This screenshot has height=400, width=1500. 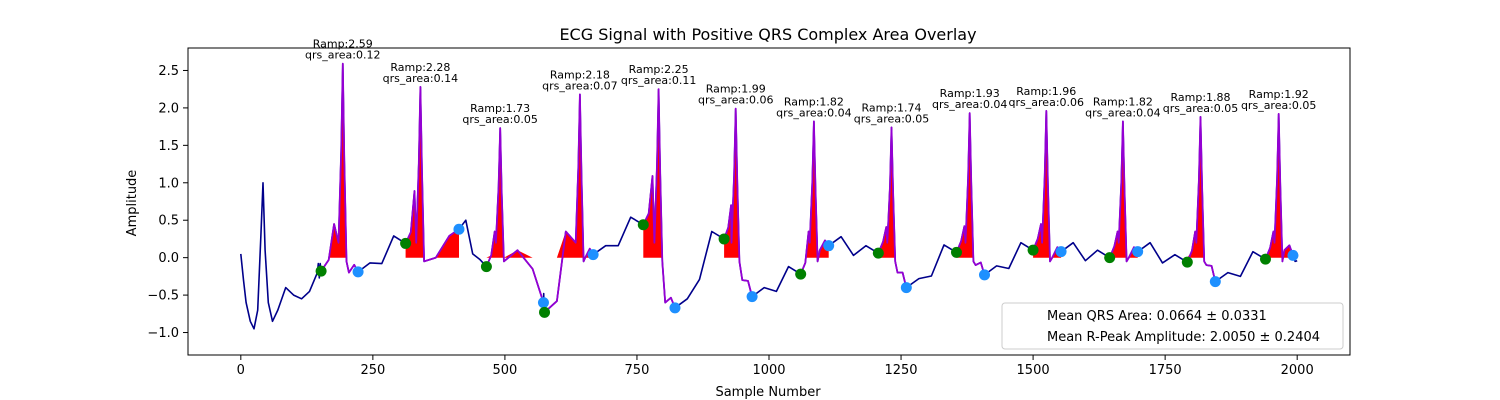 What do you see at coordinates (1033, 370) in the screenshot?
I see `x-tick-label: 1500` at bounding box center [1033, 370].